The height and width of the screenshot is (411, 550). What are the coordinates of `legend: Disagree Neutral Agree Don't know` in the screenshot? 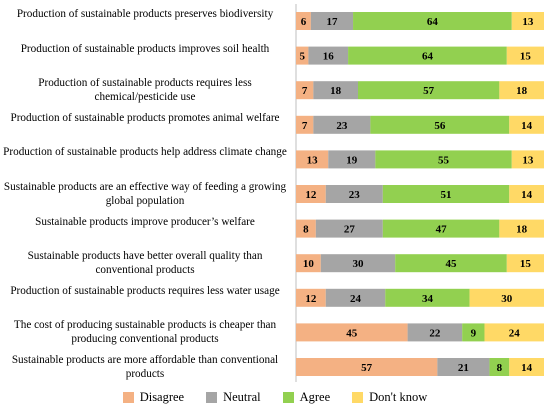 It's located at (275, 397).